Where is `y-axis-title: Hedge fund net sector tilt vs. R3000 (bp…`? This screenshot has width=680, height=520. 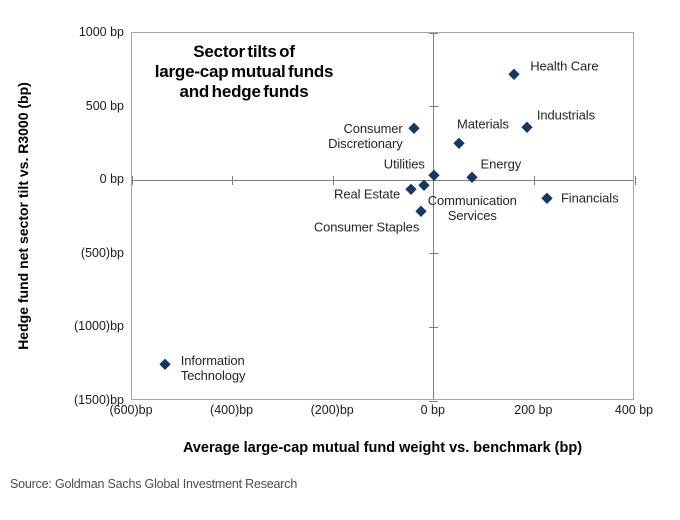
y-axis-title: Hedge fund net sector tilt vs. R3000 (bp… is located at coordinates (23, 216).